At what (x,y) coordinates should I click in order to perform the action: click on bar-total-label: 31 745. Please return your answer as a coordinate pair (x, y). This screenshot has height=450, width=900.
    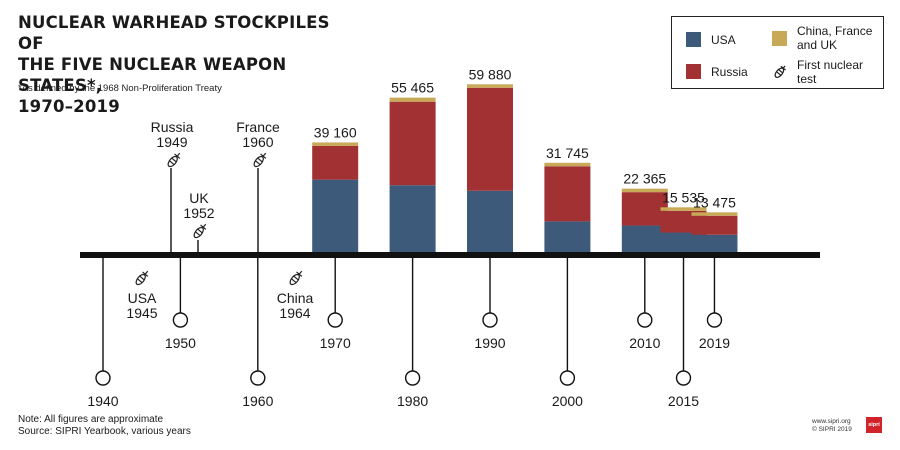
    Looking at the image, I should click on (567, 153).